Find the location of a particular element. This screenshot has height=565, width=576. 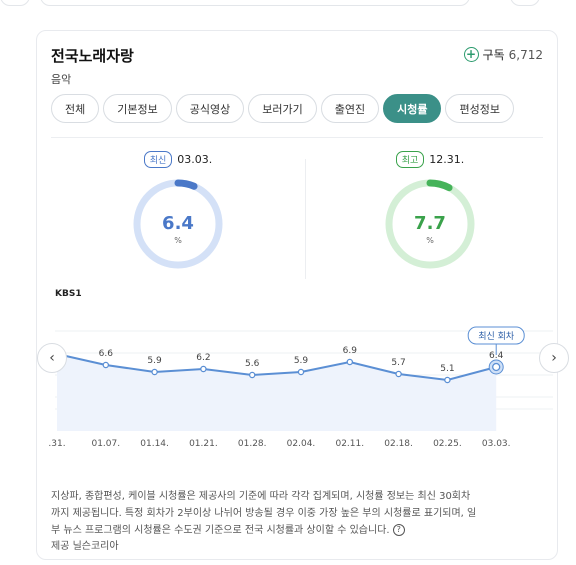

latest-unit: % is located at coordinates (178, 240).